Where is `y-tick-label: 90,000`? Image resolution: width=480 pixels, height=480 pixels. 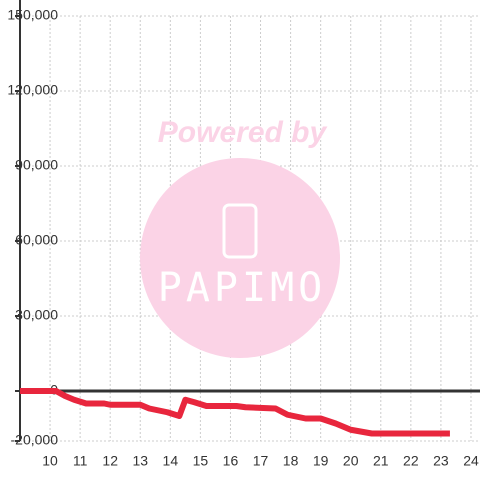 y-tick-label: 90,000 is located at coordinates (36, 165).